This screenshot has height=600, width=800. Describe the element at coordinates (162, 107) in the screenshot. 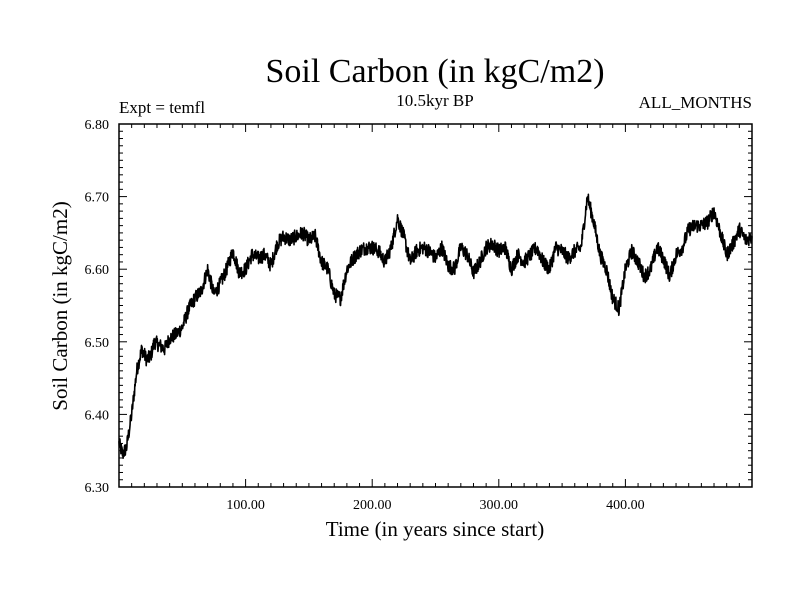

I see `experiment-label: Expt = temfl` at that location.